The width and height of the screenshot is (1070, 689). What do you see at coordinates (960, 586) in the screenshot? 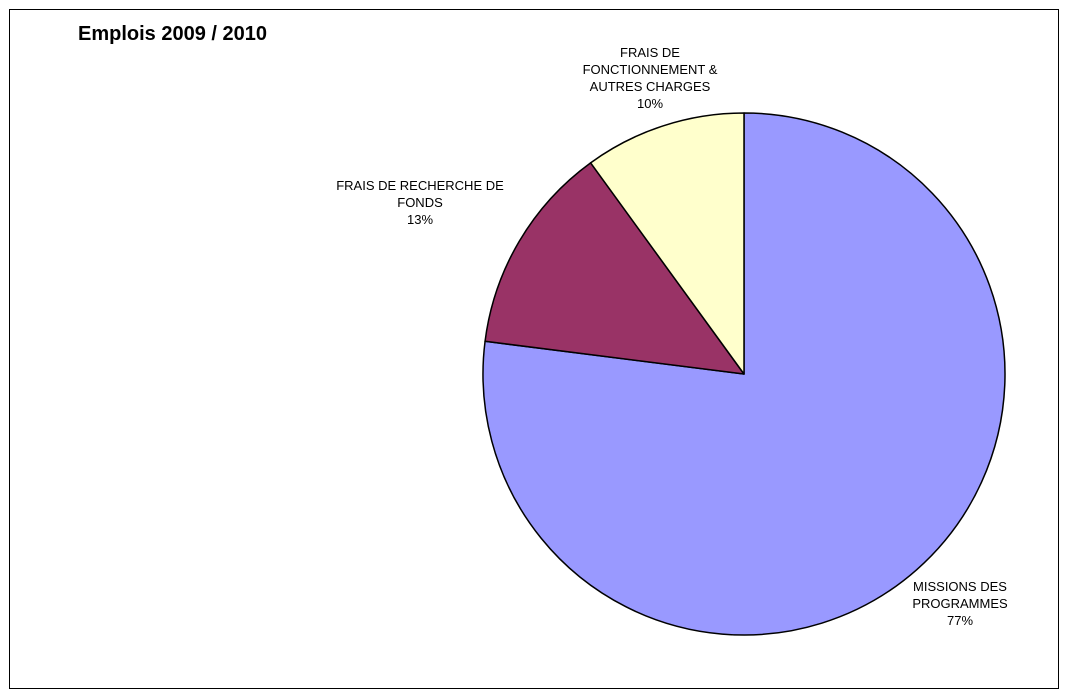
I see `slice-name-label: MISSIONS DES` at bounding box center [960, 586].